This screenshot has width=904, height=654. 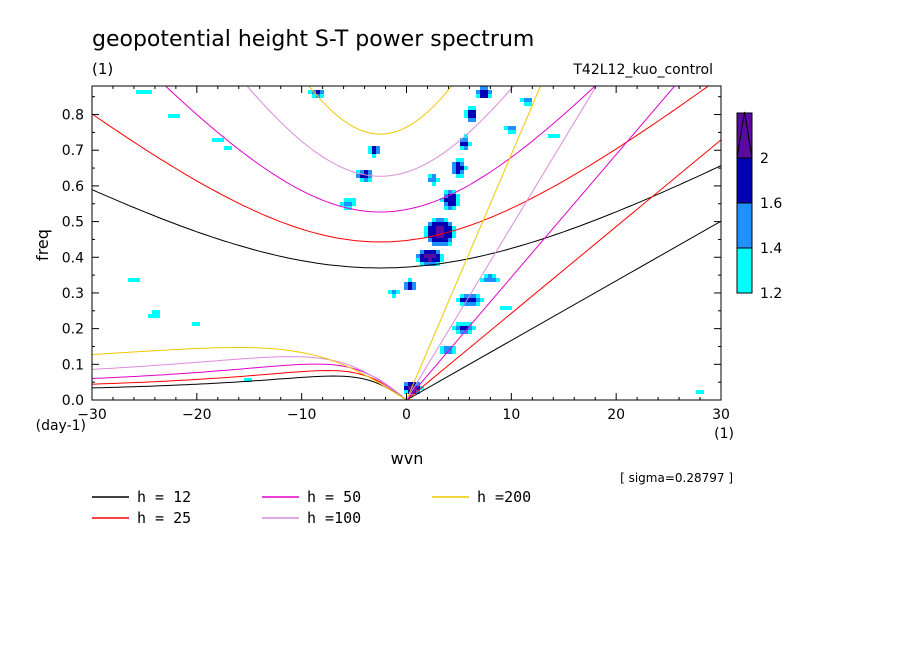 What do you see at coordinates (197, 415) in the screenshot?
I see `x-tick-label: −20` at bounding box center [197, 415].